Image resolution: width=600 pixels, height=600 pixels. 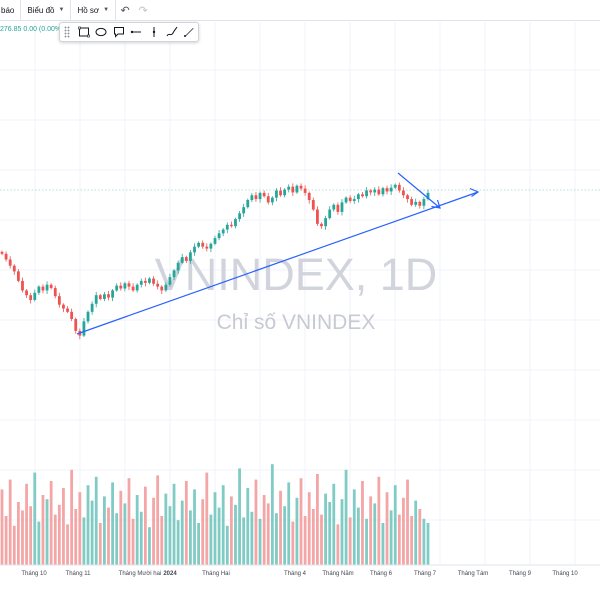 I want to click on drag-handle-icon, so click(x=67, y=32).